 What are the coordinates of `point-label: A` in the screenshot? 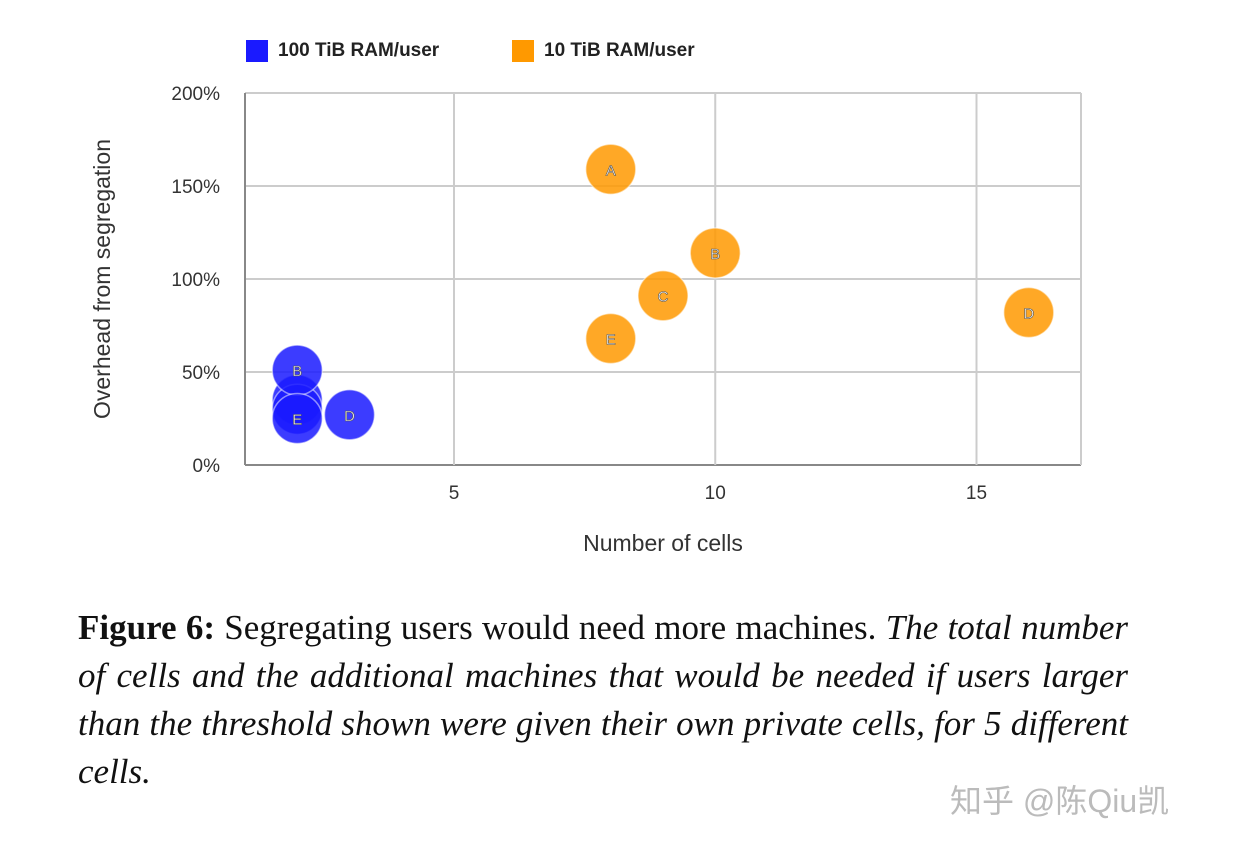 It's located at (611, 170).